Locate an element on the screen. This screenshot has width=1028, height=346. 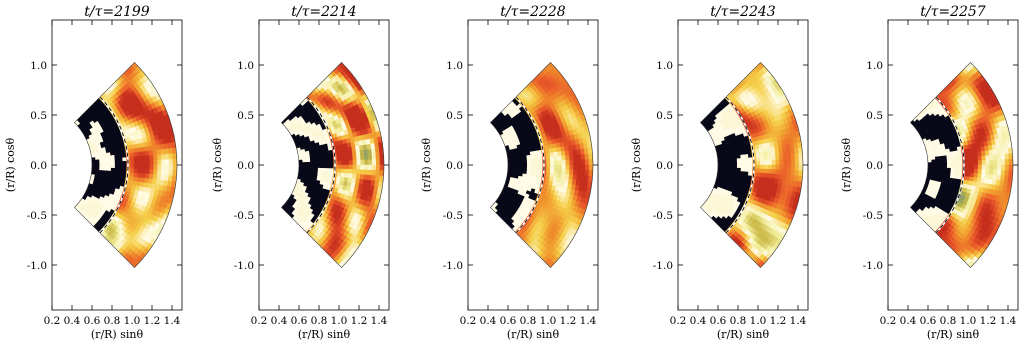
x-tick-label: 0.2 is located at coordinates (888, 321).